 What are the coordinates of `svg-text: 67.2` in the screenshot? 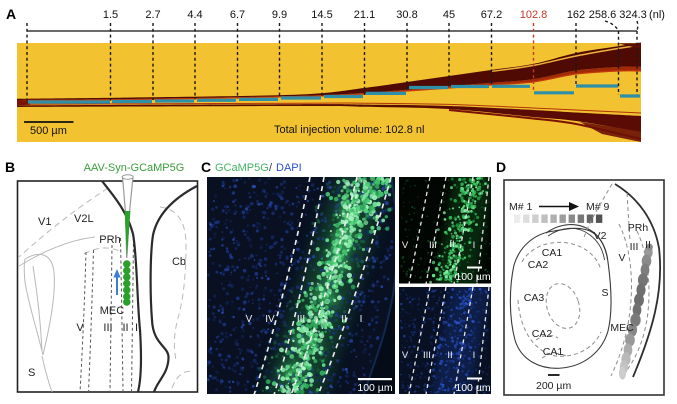 It's located at (491, 15).